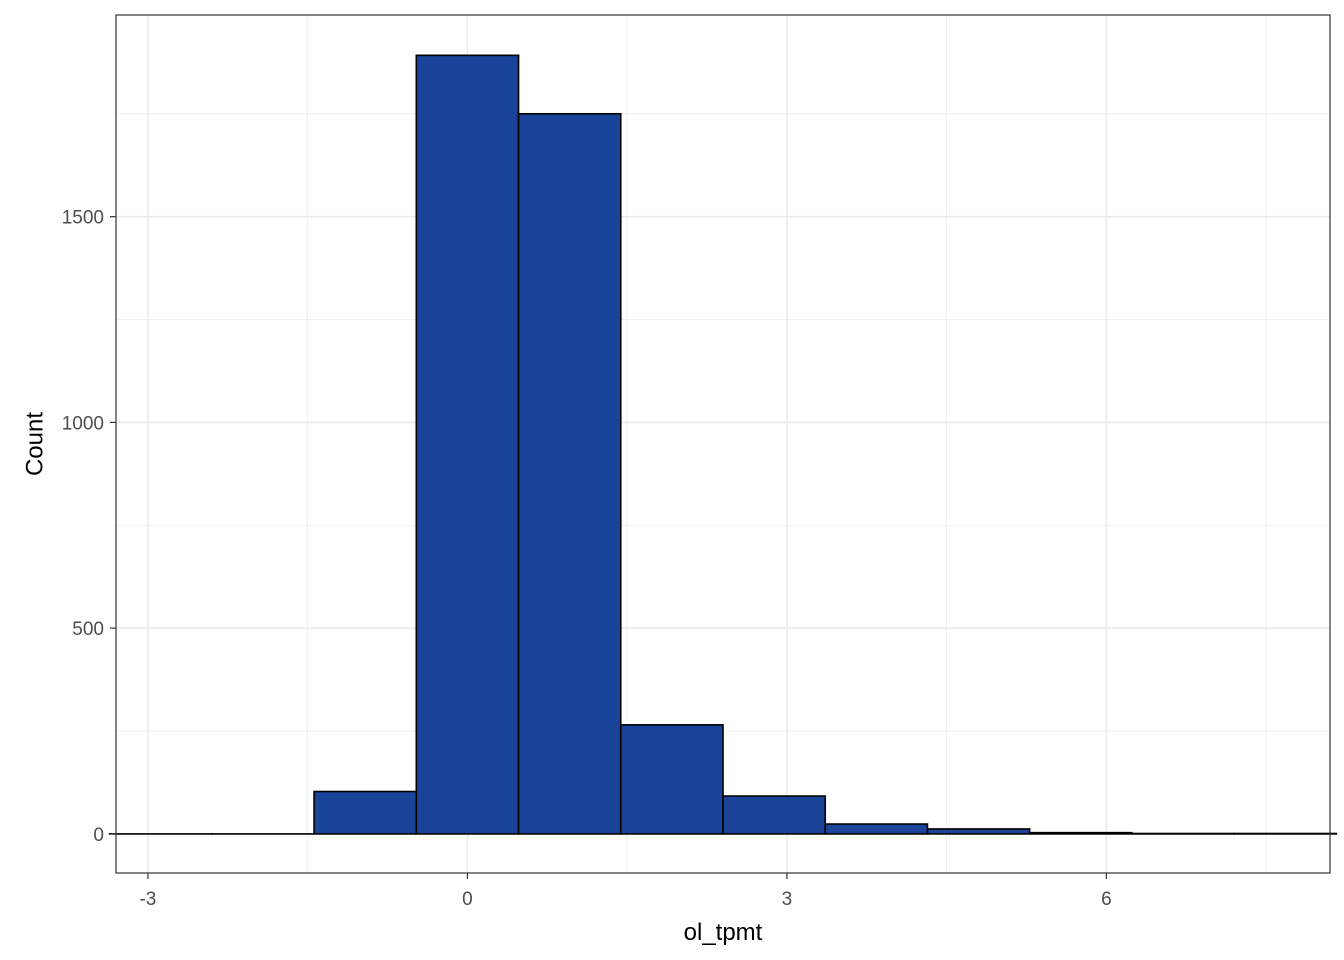 The width and height of the screenshot is (1344, 960). What do you see at coordinates (723, 932) in the screenshot?
I see `x-axis-title: ol_tpmt` at bounding box center [723, 932].